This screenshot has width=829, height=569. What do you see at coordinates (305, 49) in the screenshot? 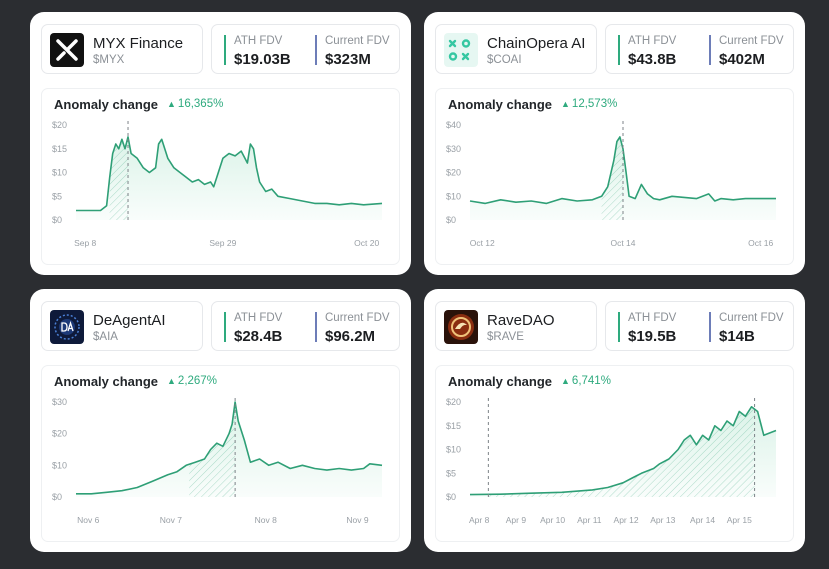
I see `fdv-panel: ATH FDV $19.03B Current FDV $323M` at bounding box center [305, 49].